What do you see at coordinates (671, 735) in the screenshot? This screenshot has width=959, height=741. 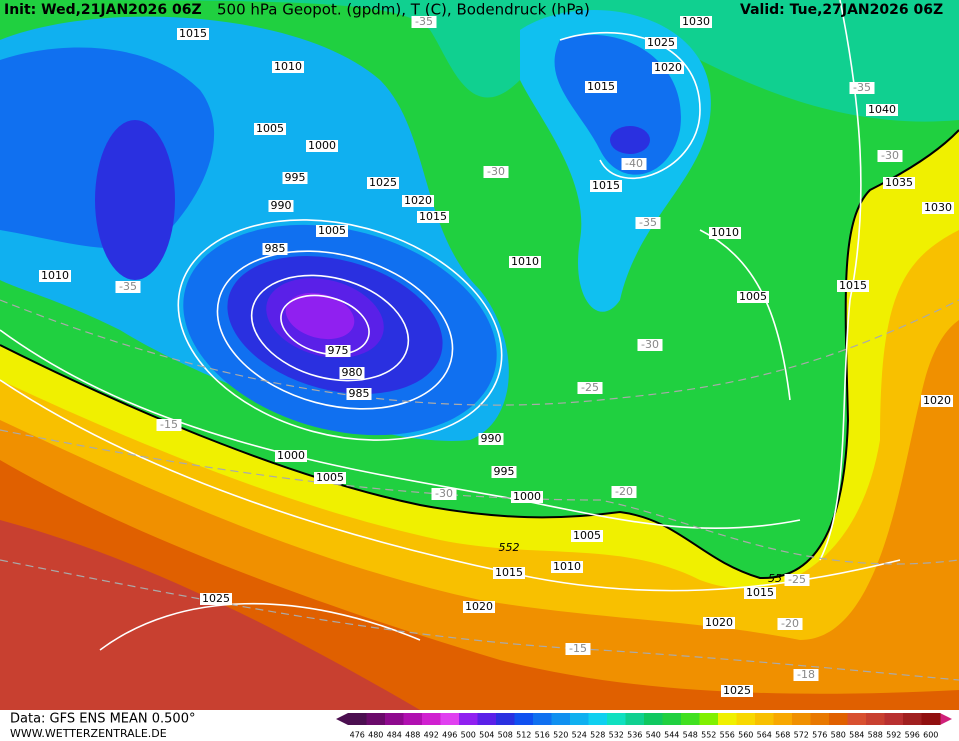 I see `colorbar-label: 544` at bounding box center [671, 735].